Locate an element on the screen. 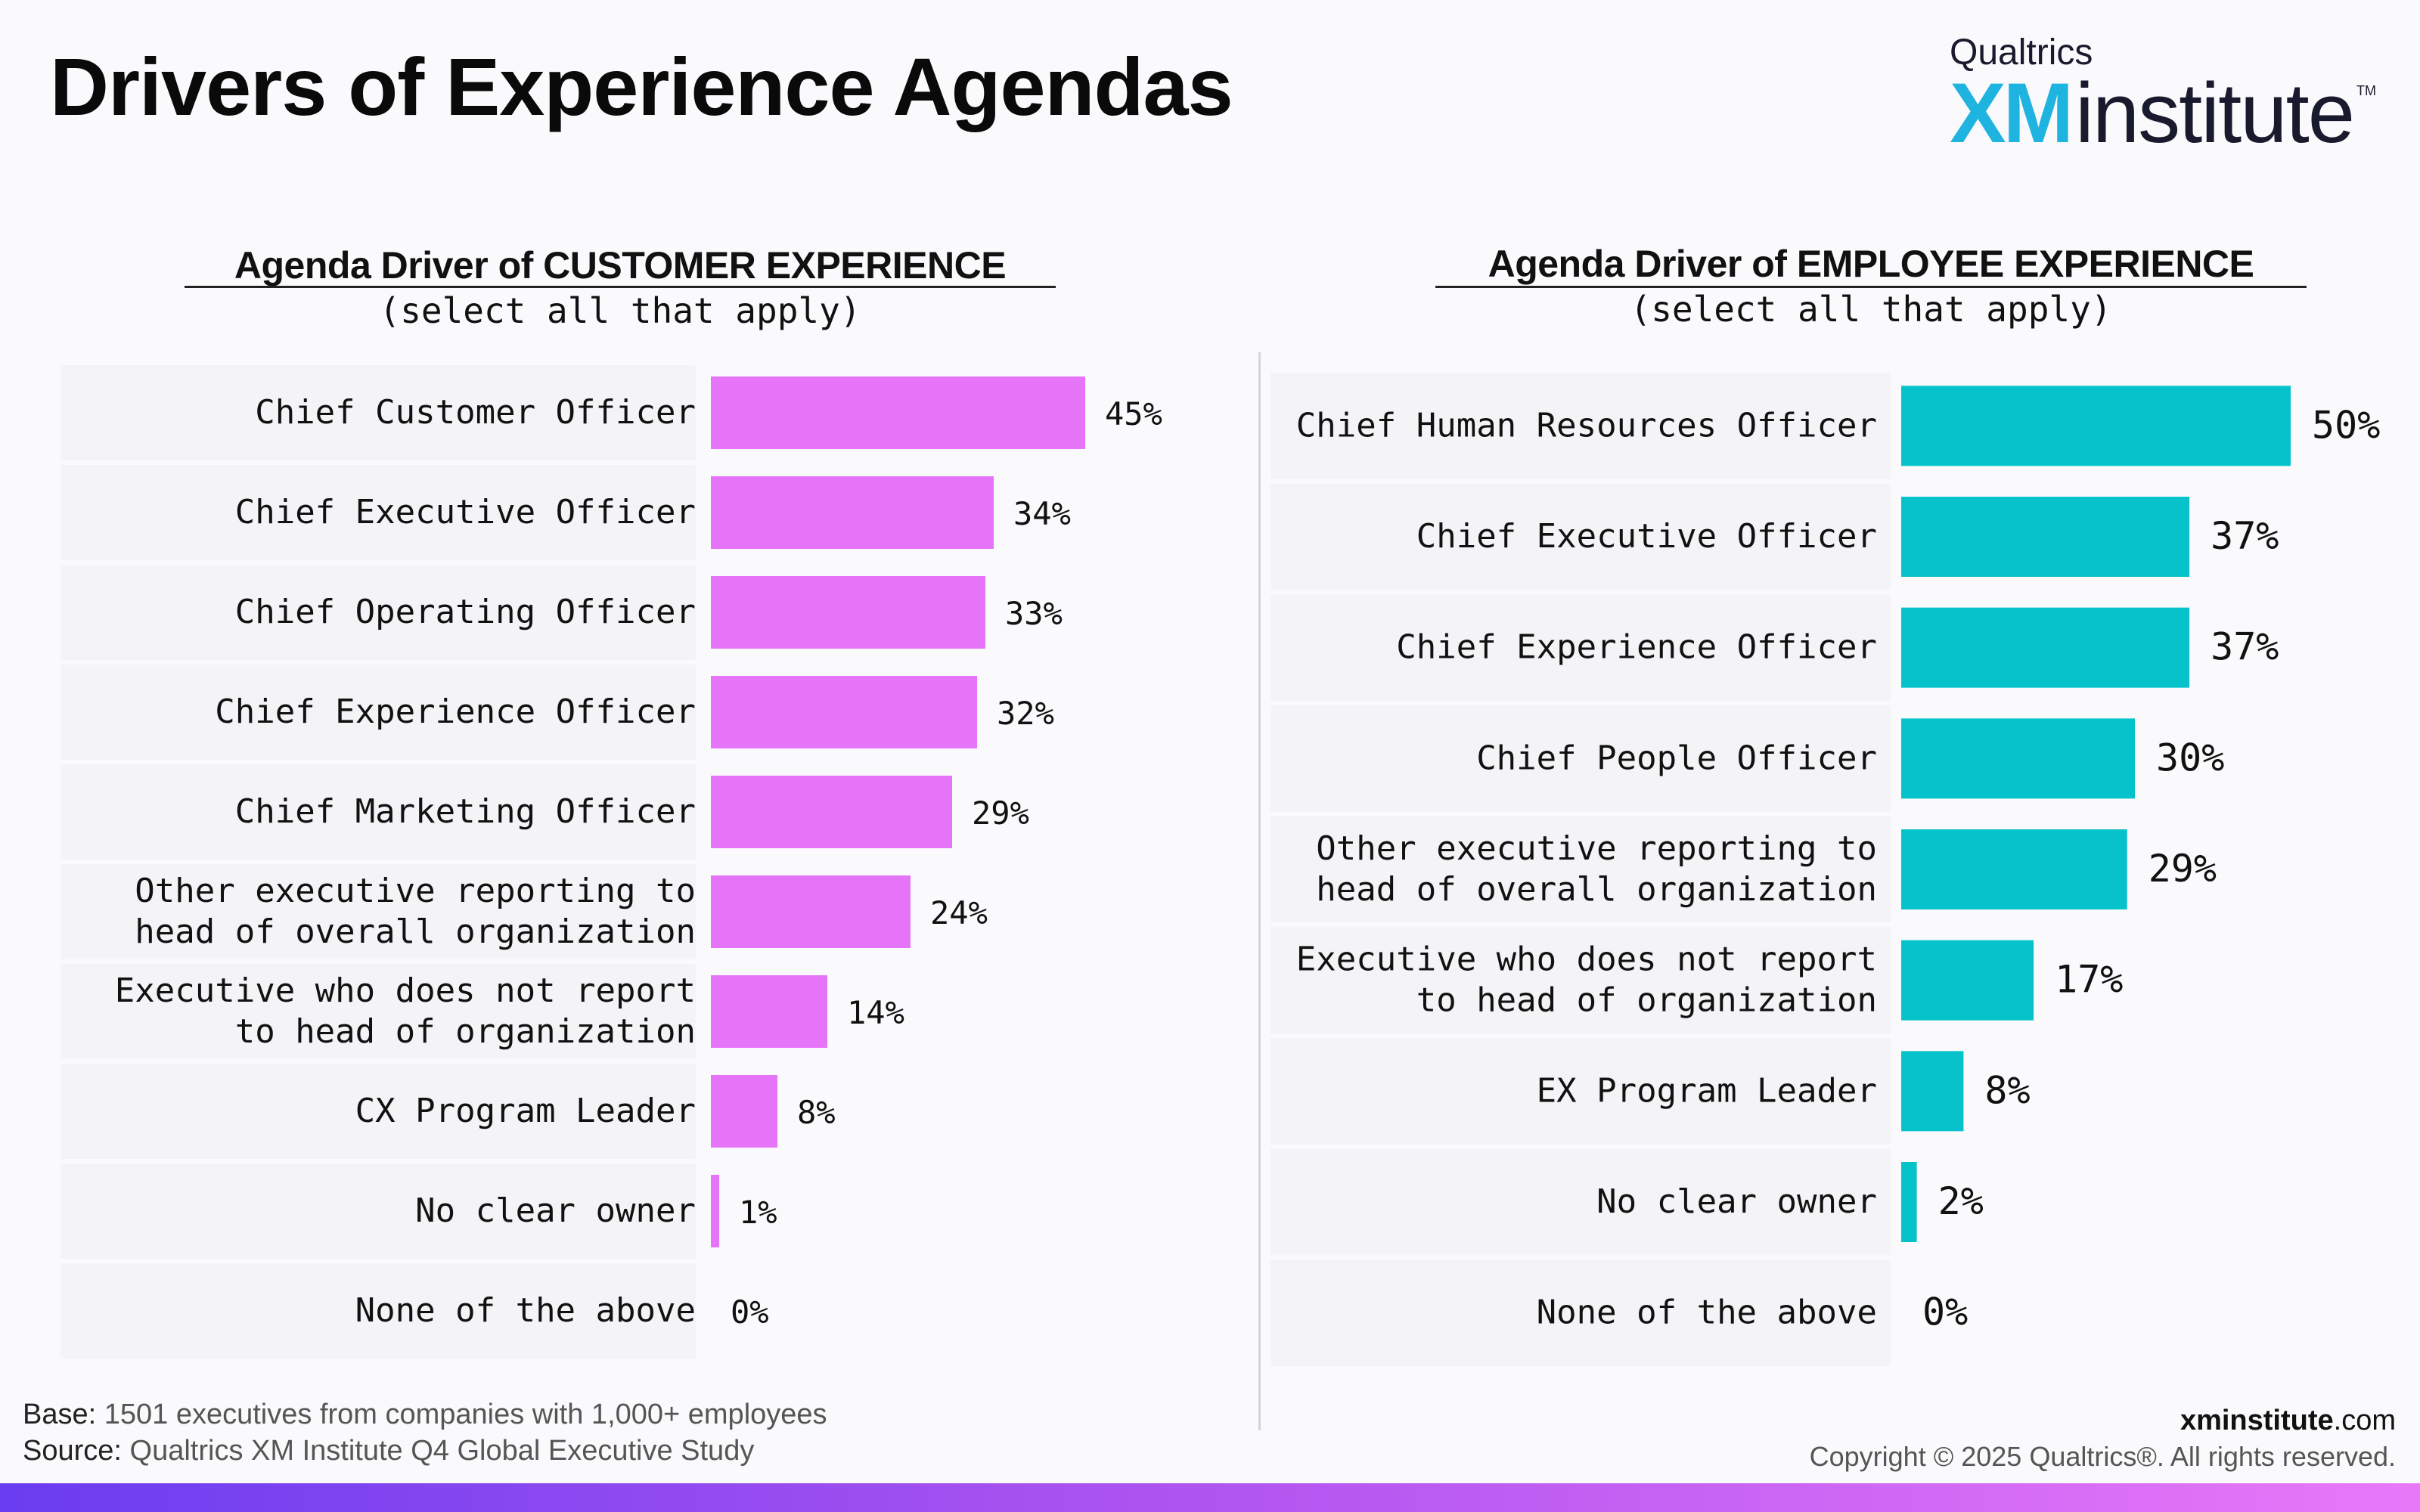 The height and width of the screenshot is (1512, 2420). cx-value-label: 8% is located at coordinates (816, 1112).